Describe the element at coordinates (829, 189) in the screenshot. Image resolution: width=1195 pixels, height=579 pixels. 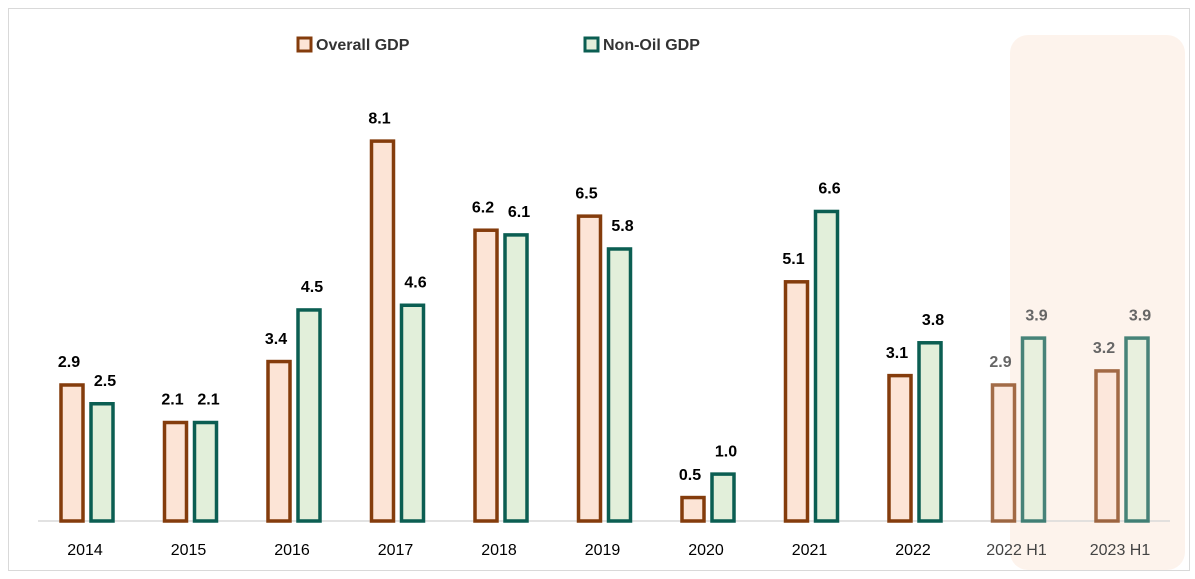
I see `value-label: 6.6` at that location.